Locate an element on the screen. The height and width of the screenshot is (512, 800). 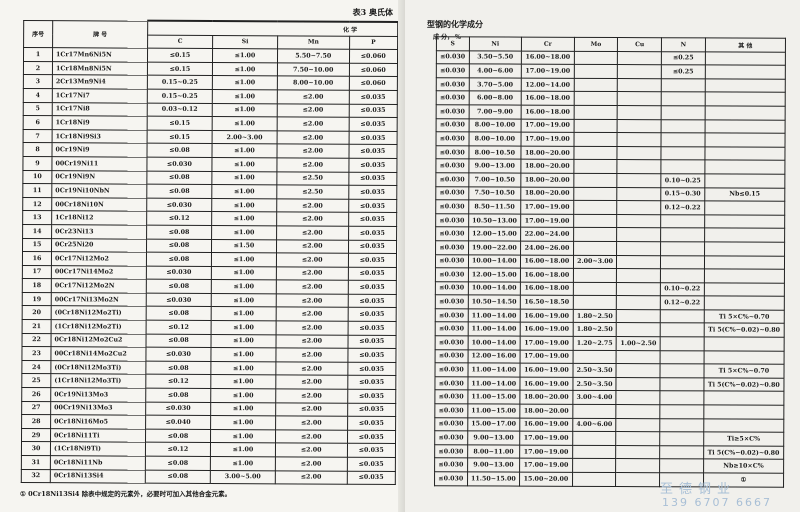
ni-value: 11.50~15.00 is located at coordinates (493, 478).